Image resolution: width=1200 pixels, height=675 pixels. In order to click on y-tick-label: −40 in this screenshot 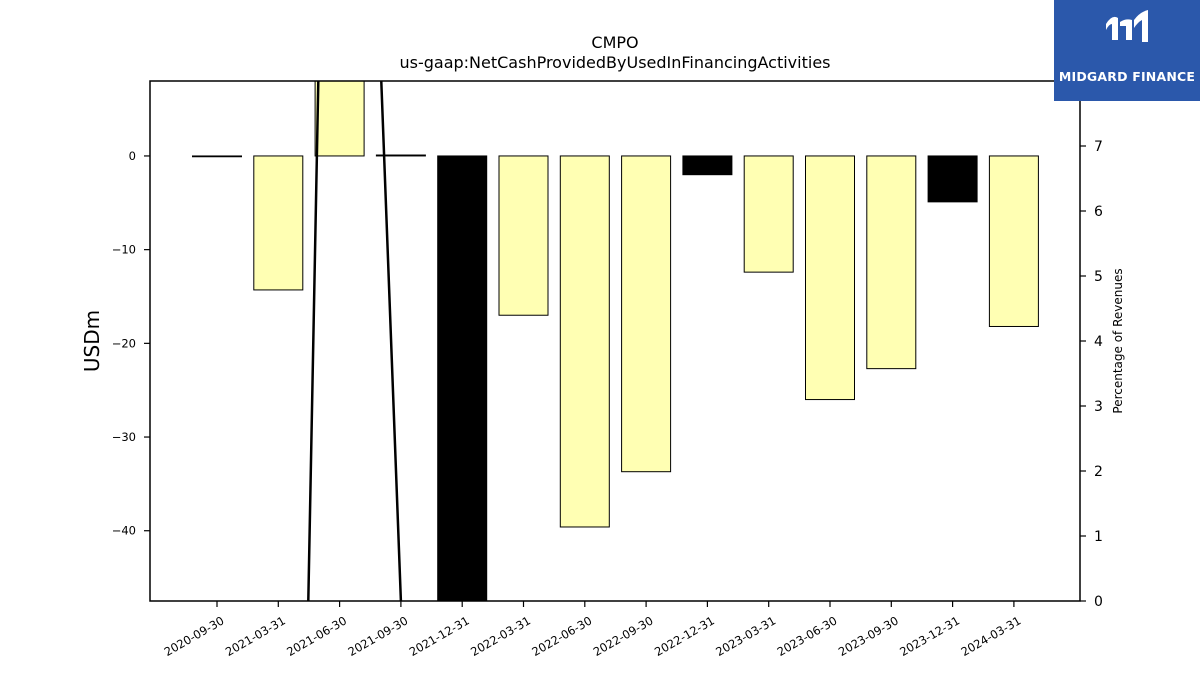, I will do `click(124, 531)`.